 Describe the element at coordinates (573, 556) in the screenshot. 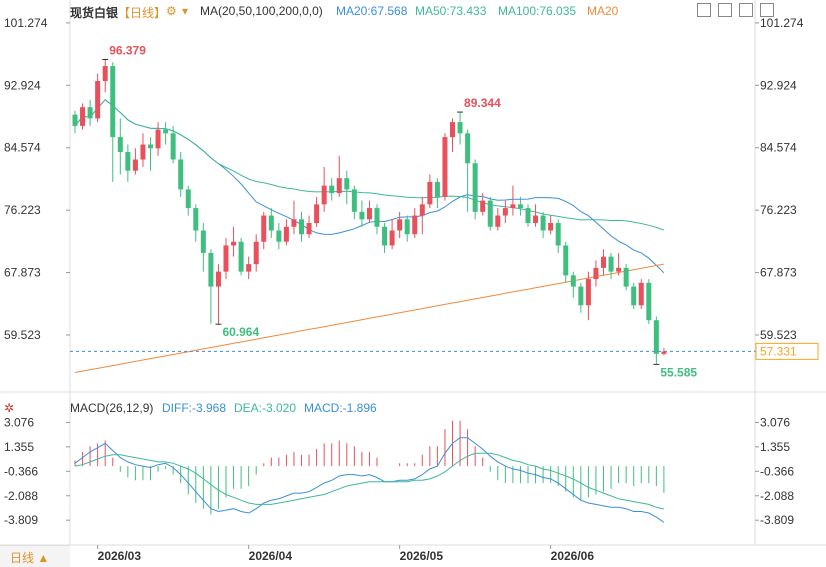

I see `x-tick-label: 2026/06` at that location.